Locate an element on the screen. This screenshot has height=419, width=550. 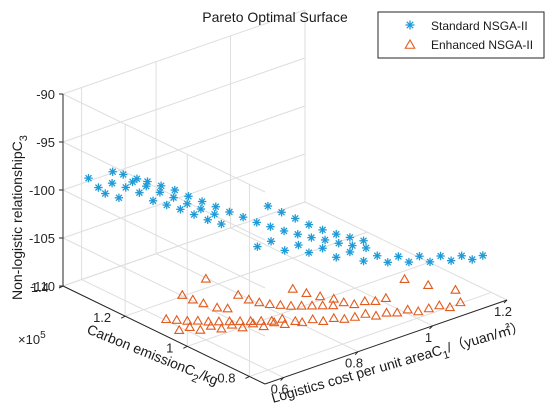
x-tick-label: 0.6 is located at coordinates (280, 389).